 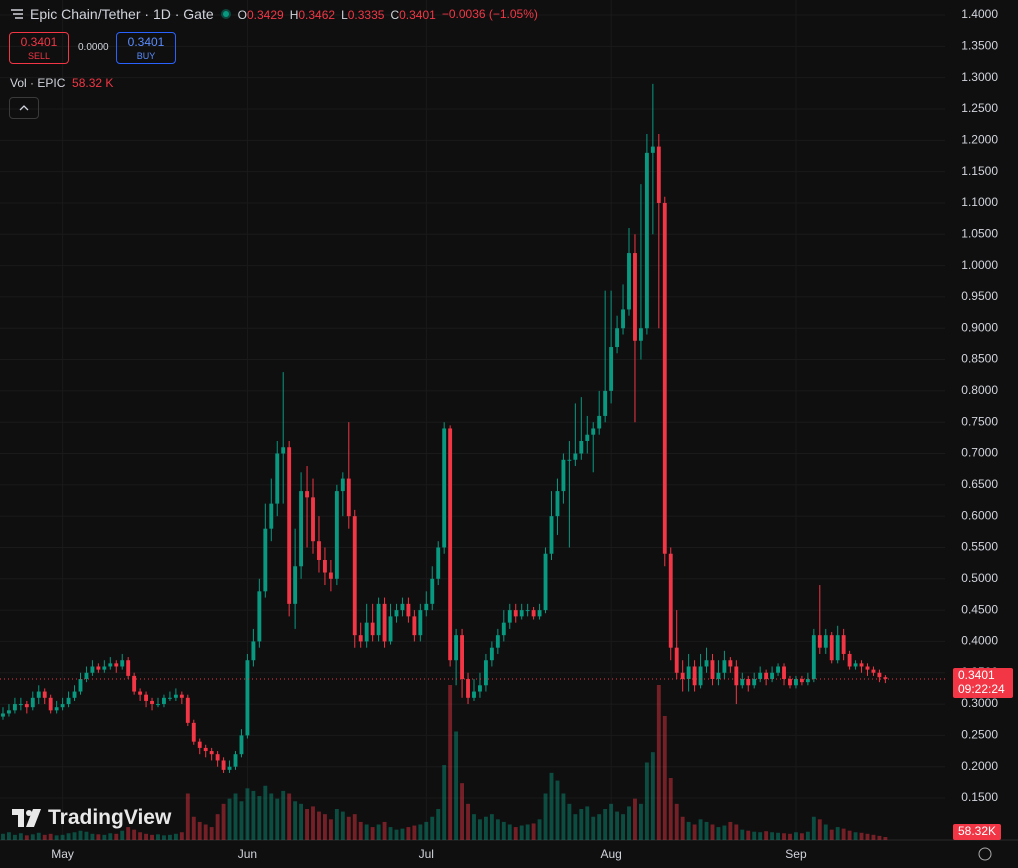 I want to click on y-tick-label: 0.6500, so click(x=979, y=484).